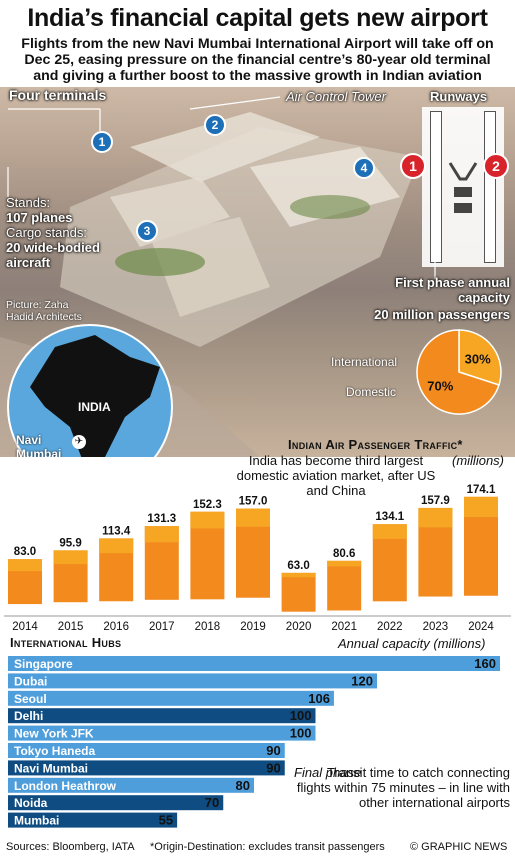 The width and height of the screenshot is (515, 857). Describe the element at coordinates (93, 820) in the screenshot. I see `hub-bar-mumbai` at that location.